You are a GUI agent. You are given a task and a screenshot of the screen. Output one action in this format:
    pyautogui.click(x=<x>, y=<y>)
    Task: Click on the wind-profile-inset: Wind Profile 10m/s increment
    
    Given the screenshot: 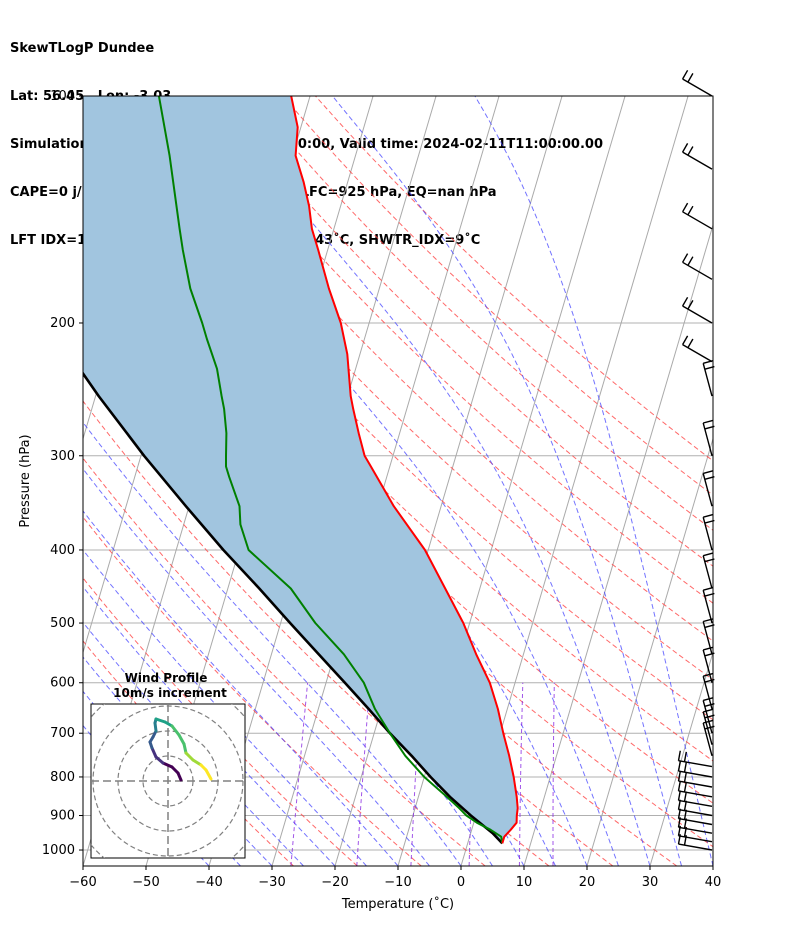 What is the action you would take?
    pyautogui.click(x=168, y=765)
    